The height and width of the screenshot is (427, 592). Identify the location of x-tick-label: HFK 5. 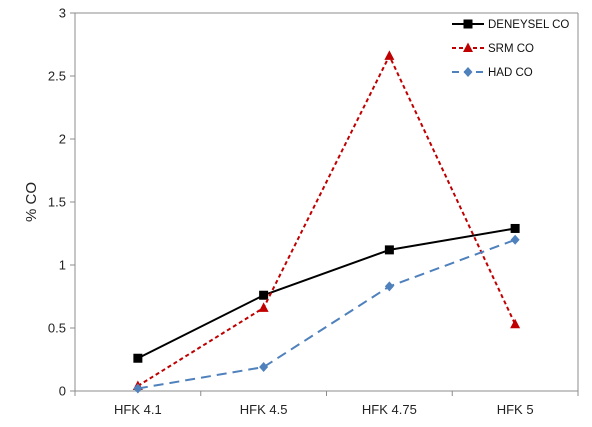
(515, 409).